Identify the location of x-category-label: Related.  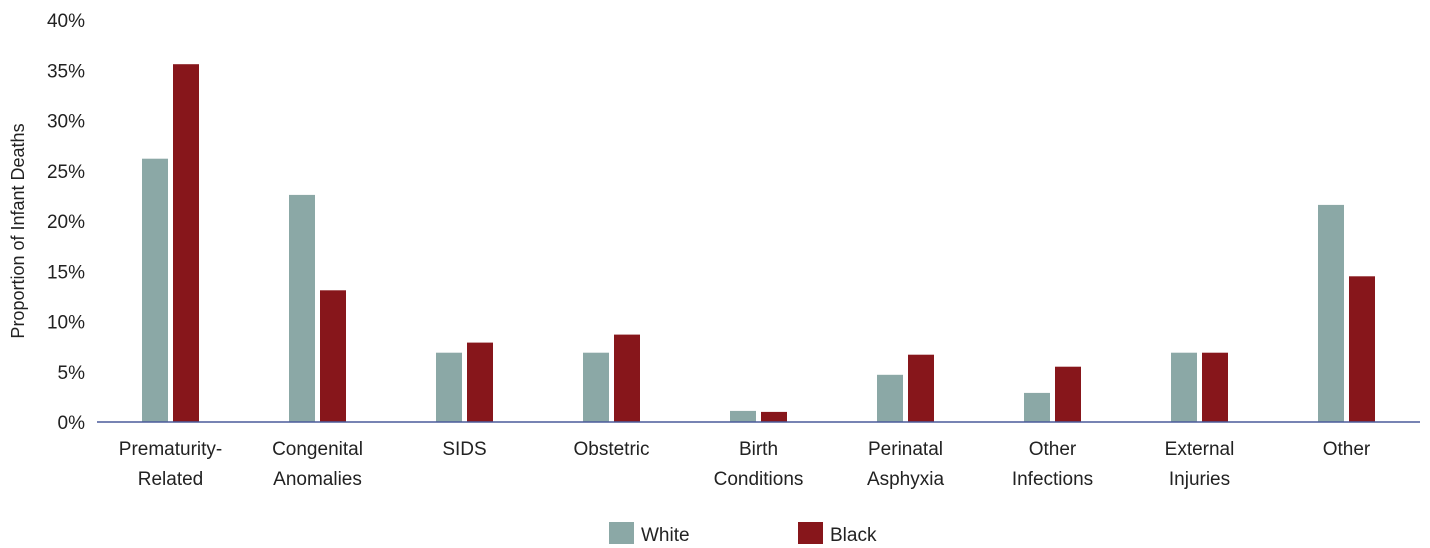
(171, 479).